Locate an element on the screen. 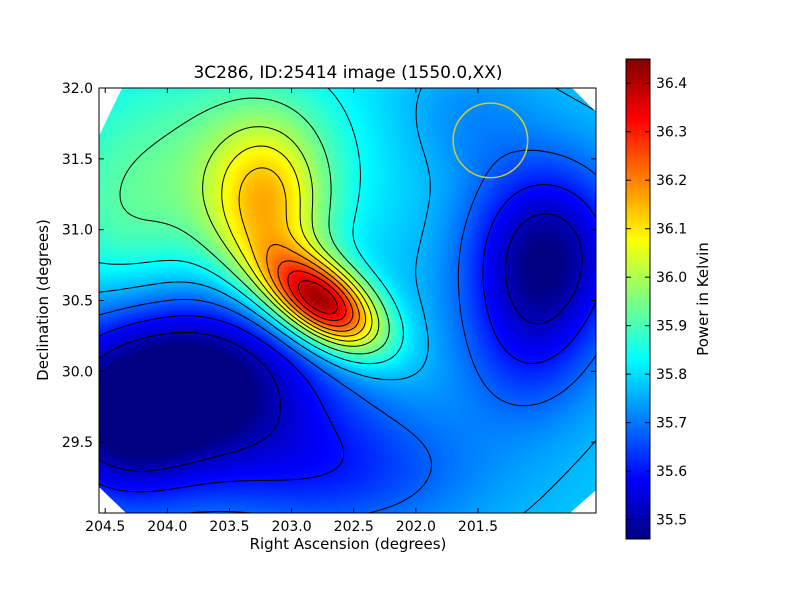 The width and height of the screenshot is (800, 600). y-tick-label: 30.5 is located at coordinates (77, 302).